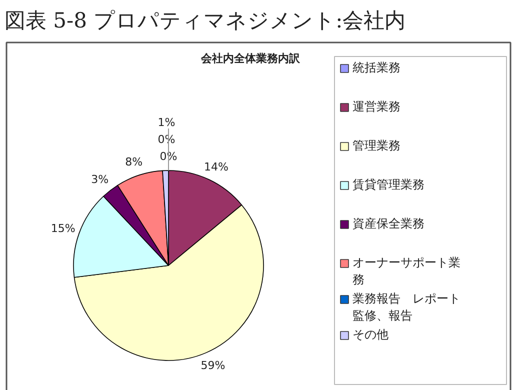 Image resolution: width=523 pixels, height=390 pixels. I want to click on legend-label: 運営業務, so click(376, 107).